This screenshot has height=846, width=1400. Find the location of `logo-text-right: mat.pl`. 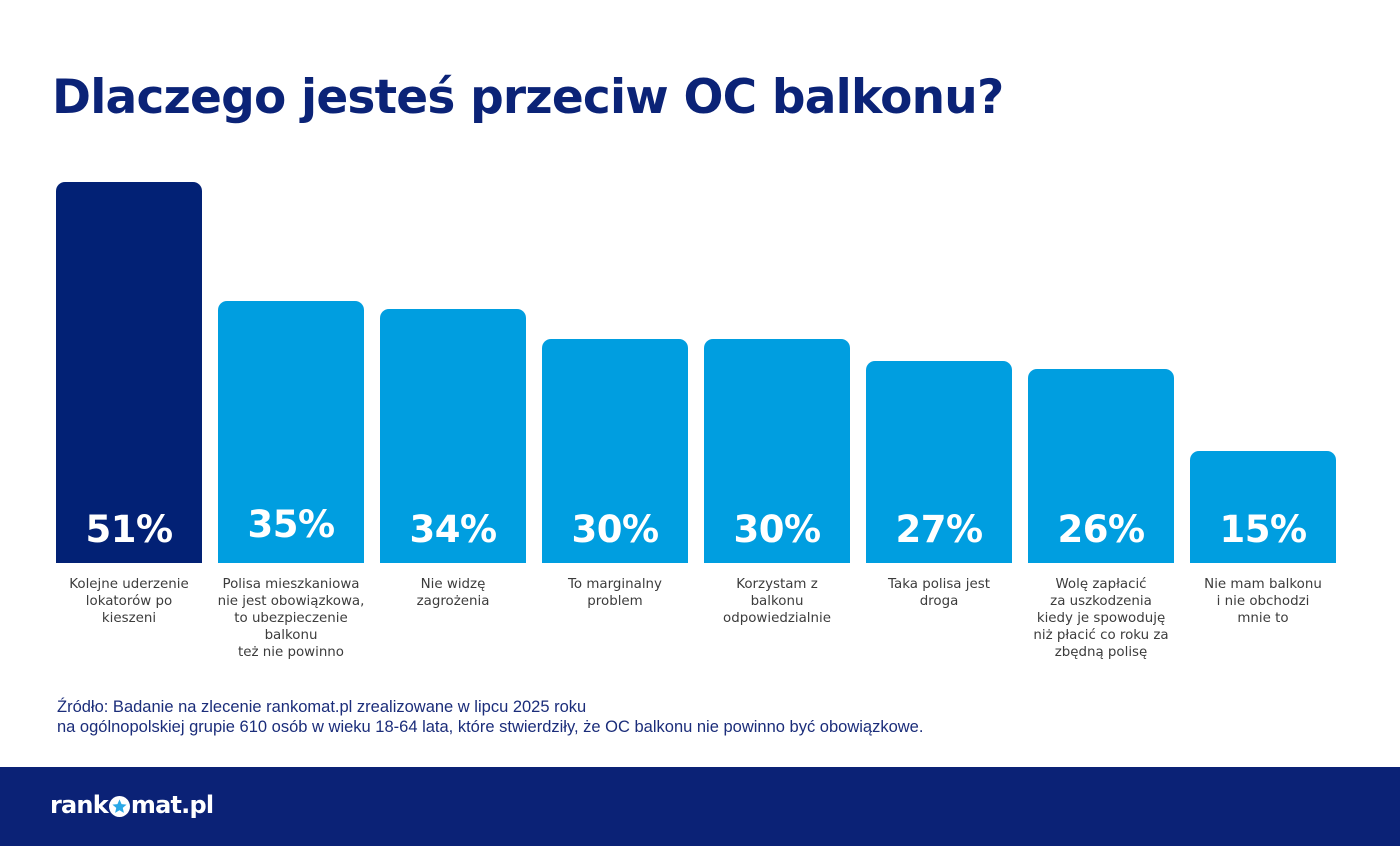

logo-text-right: mat.pl is located at coordinates (172, 805).